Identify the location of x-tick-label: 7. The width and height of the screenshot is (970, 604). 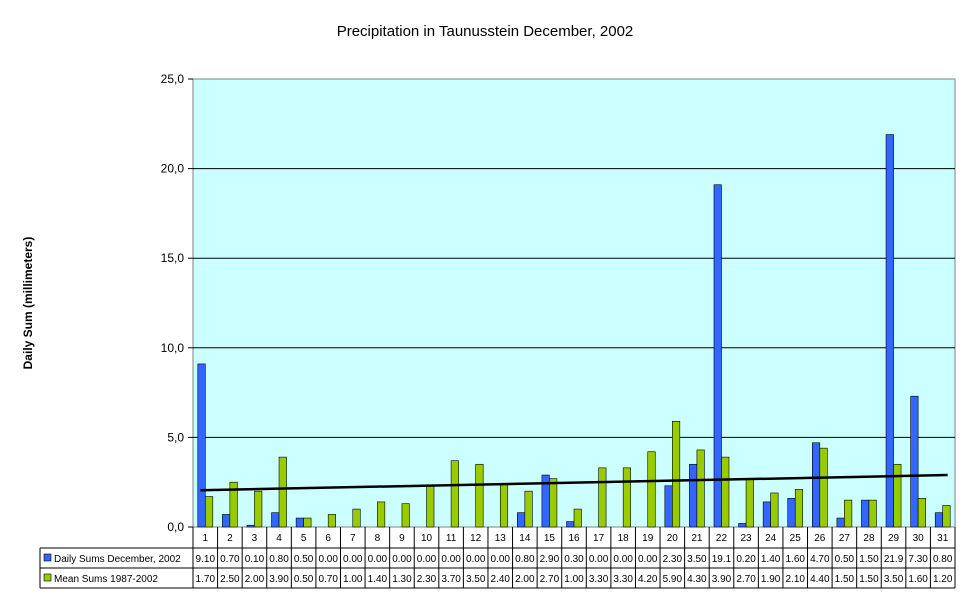
(353, 538).